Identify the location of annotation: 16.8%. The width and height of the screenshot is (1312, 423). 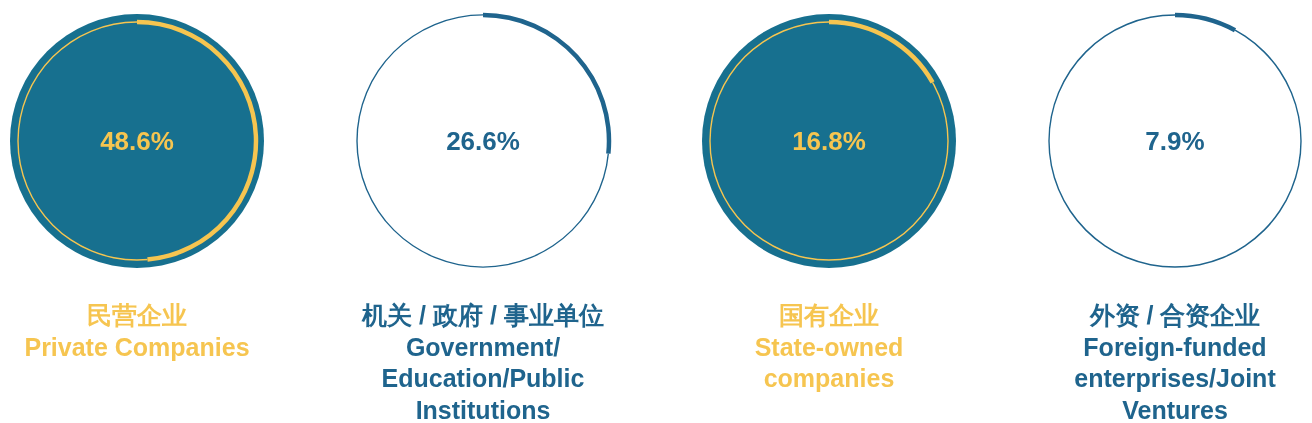
(829, 141).